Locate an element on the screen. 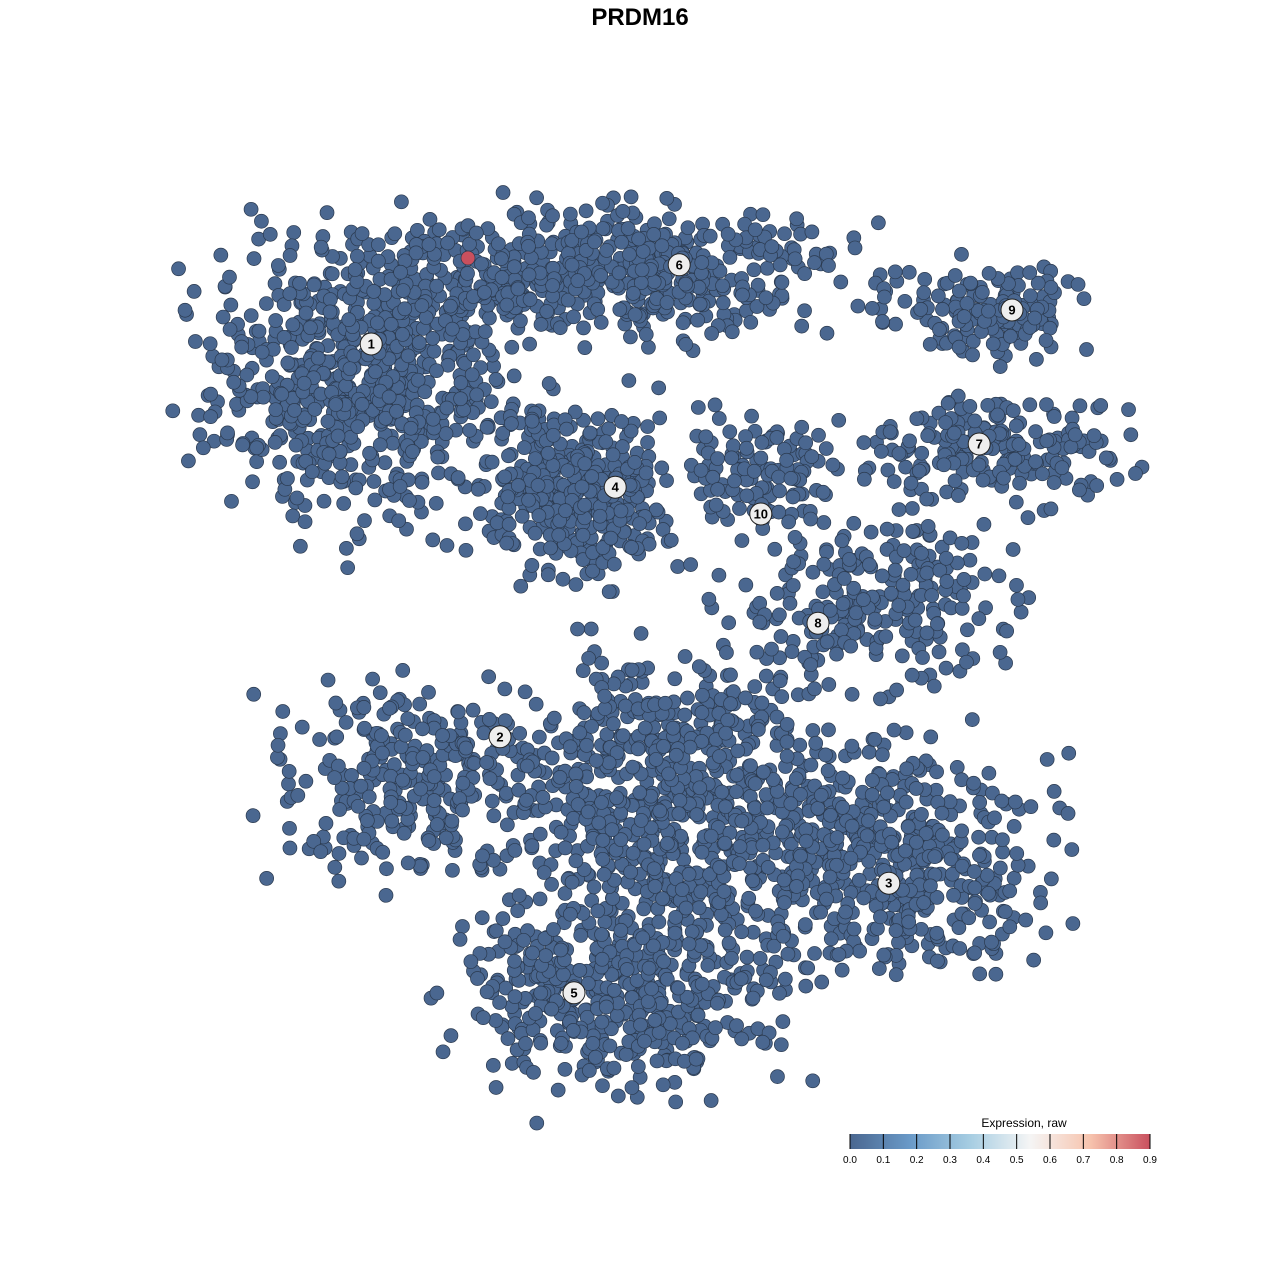  colorbar-tick-label: 0.0 is located at coordinates (850, 1160).